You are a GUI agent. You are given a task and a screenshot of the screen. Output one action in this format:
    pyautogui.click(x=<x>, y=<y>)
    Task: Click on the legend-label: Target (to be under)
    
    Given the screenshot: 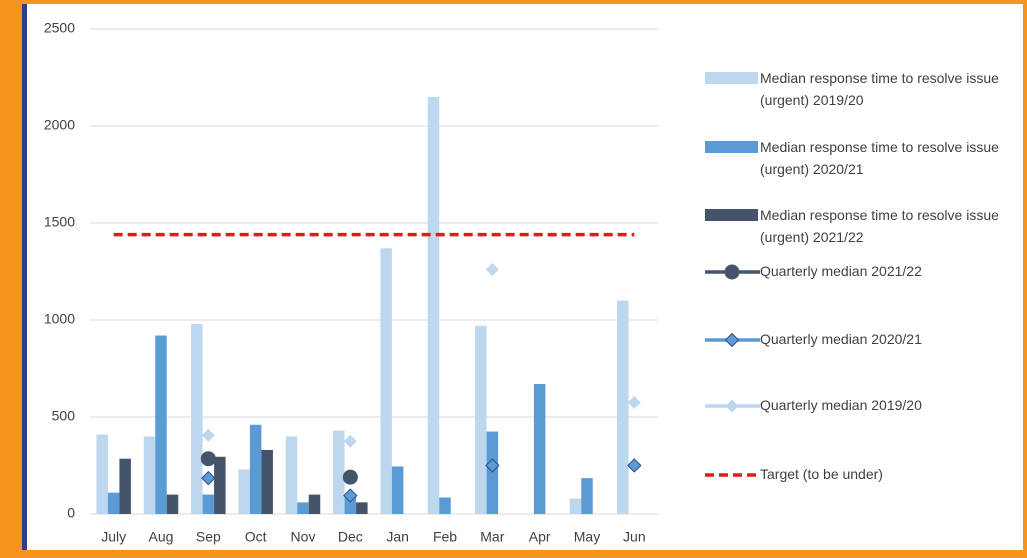 What is the action you would take?
    pyautogui.click(x=821, y=474)
    